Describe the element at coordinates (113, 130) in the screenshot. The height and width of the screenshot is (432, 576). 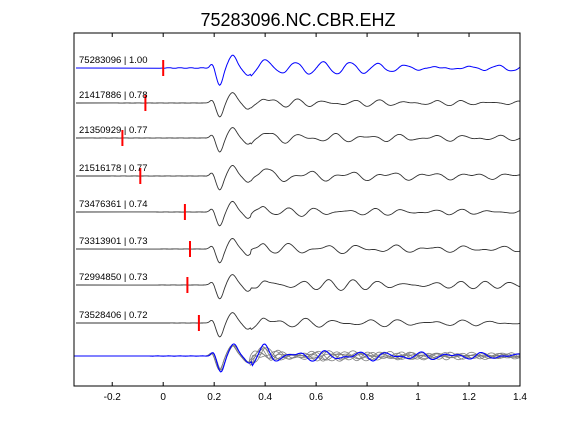
I see `trace-label: 21350929 | 0.77` at that location.